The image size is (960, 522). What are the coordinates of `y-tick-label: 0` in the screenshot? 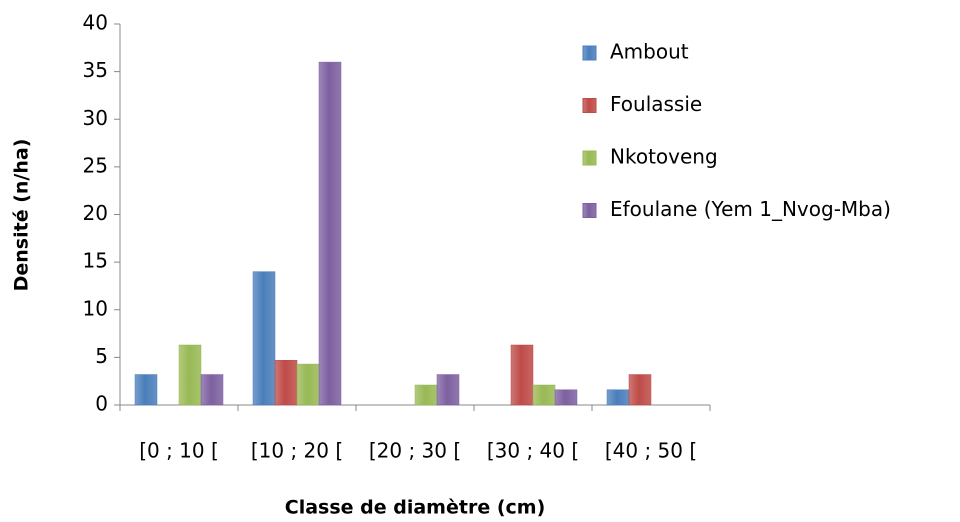 It's located at (101, 404).